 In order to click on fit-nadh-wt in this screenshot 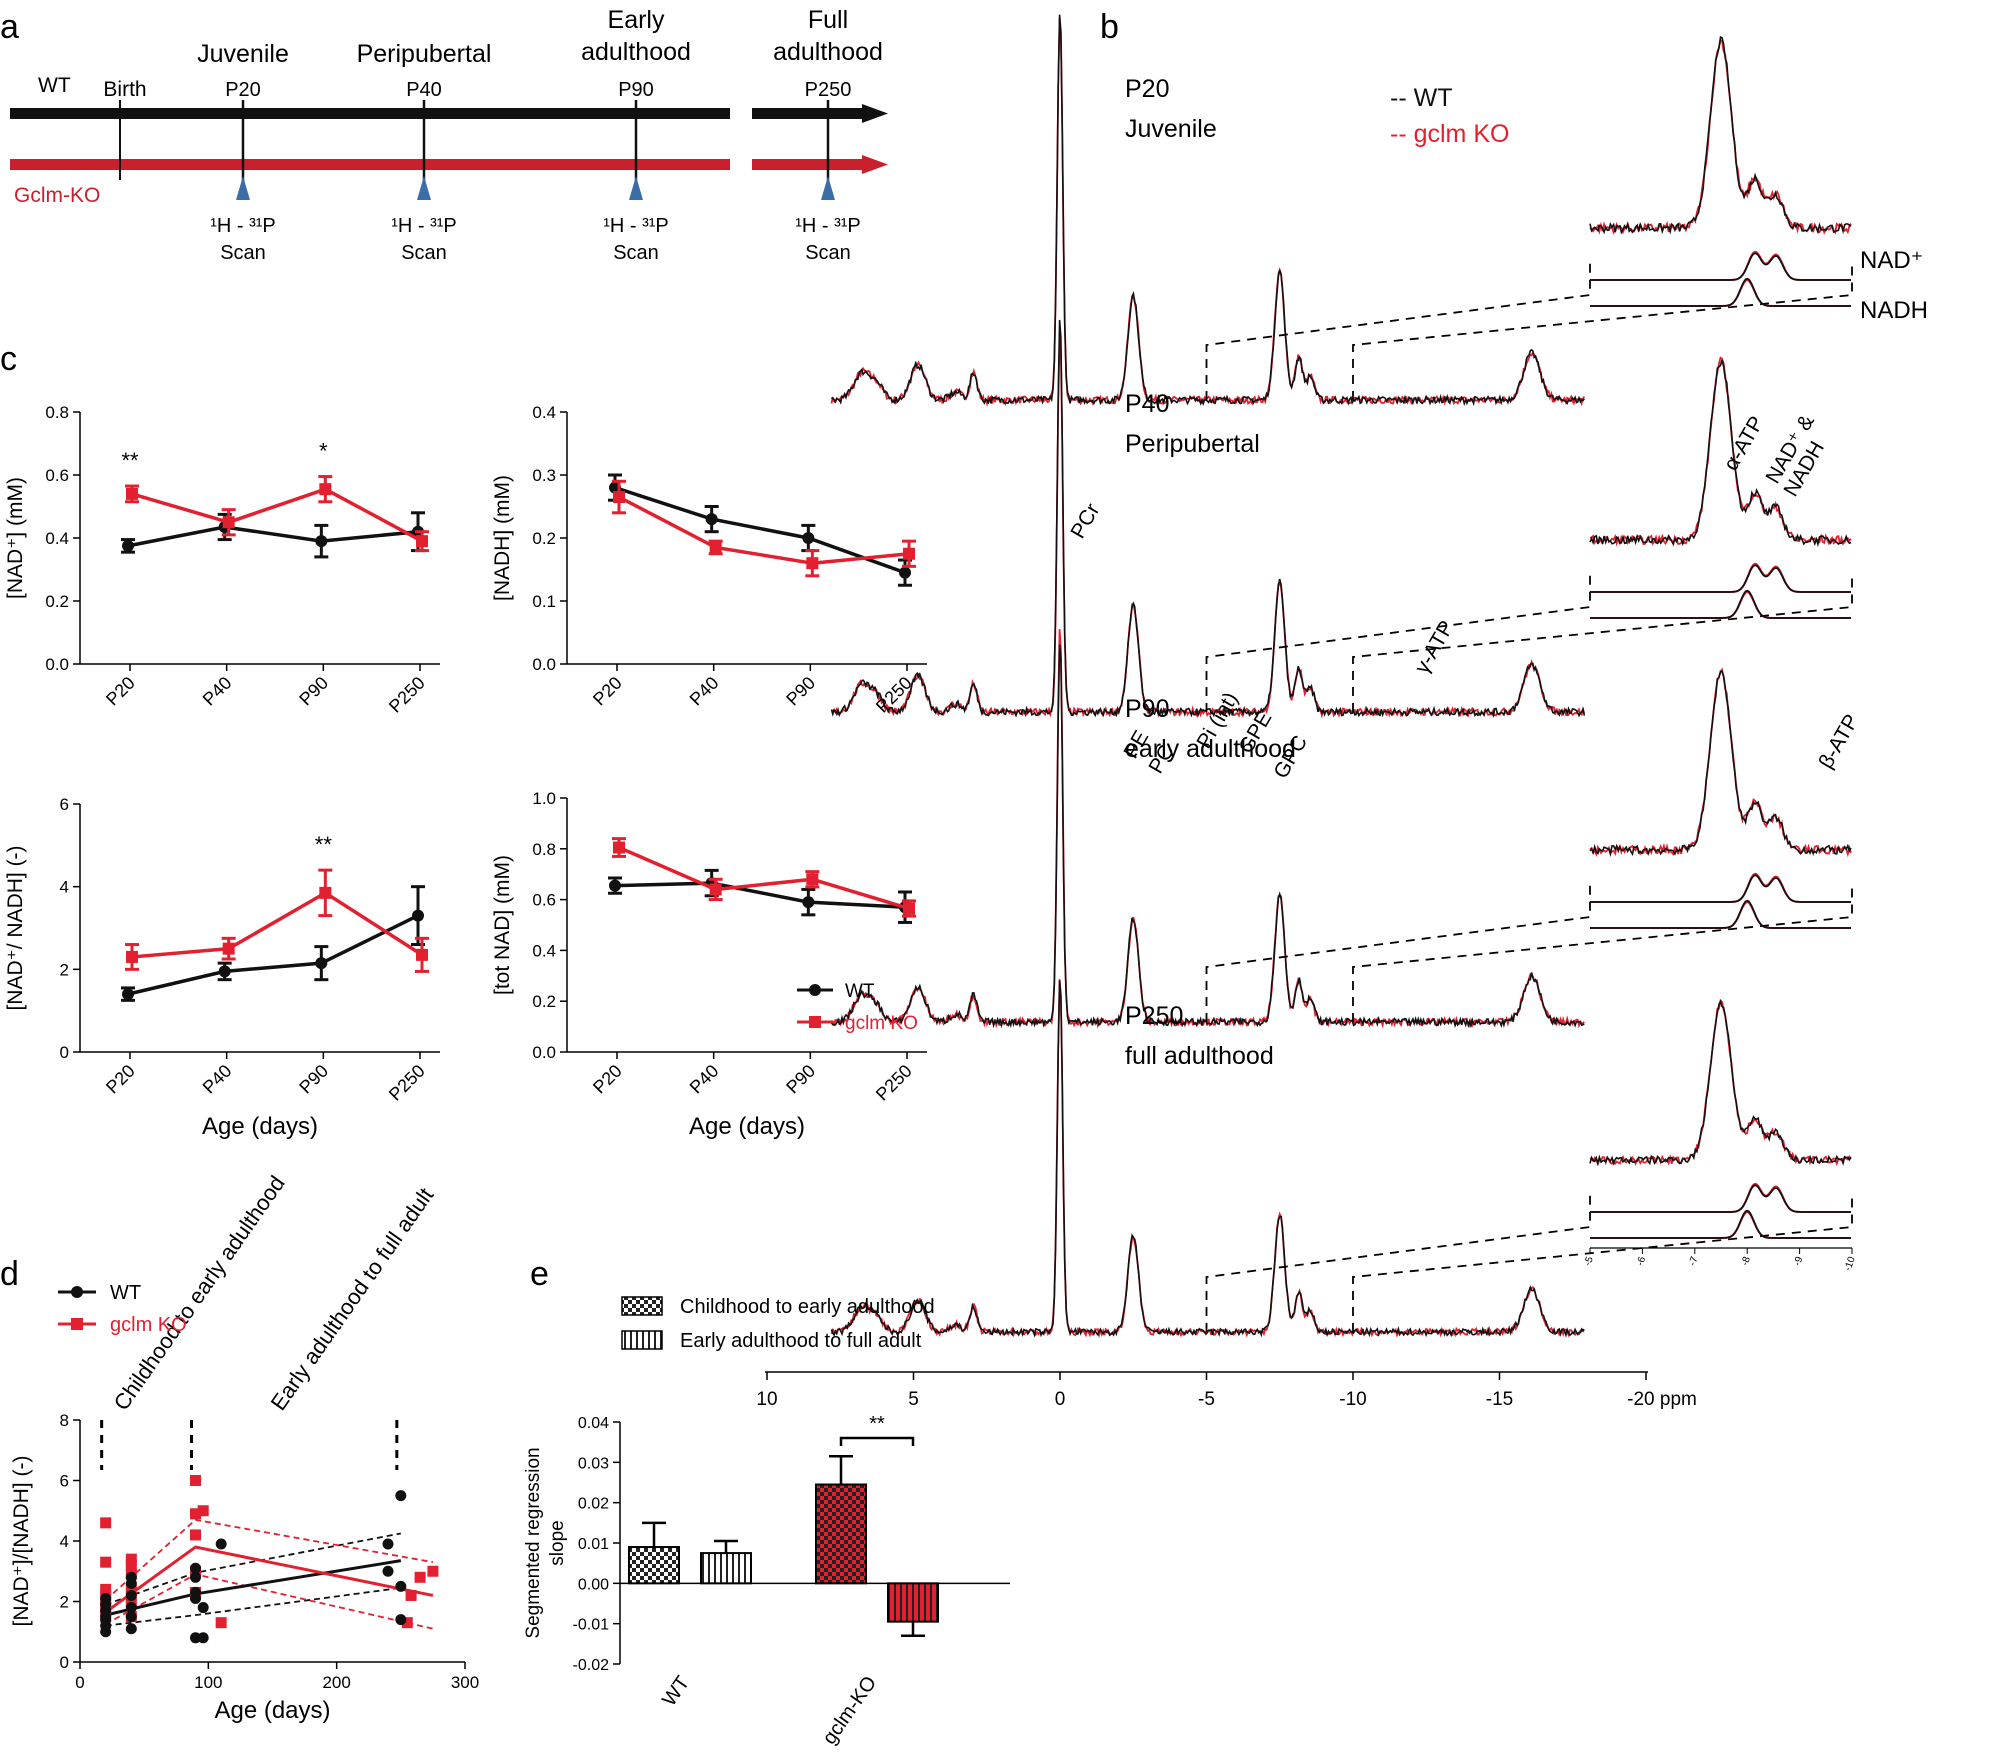, I will do `click(1720, 1224)`.